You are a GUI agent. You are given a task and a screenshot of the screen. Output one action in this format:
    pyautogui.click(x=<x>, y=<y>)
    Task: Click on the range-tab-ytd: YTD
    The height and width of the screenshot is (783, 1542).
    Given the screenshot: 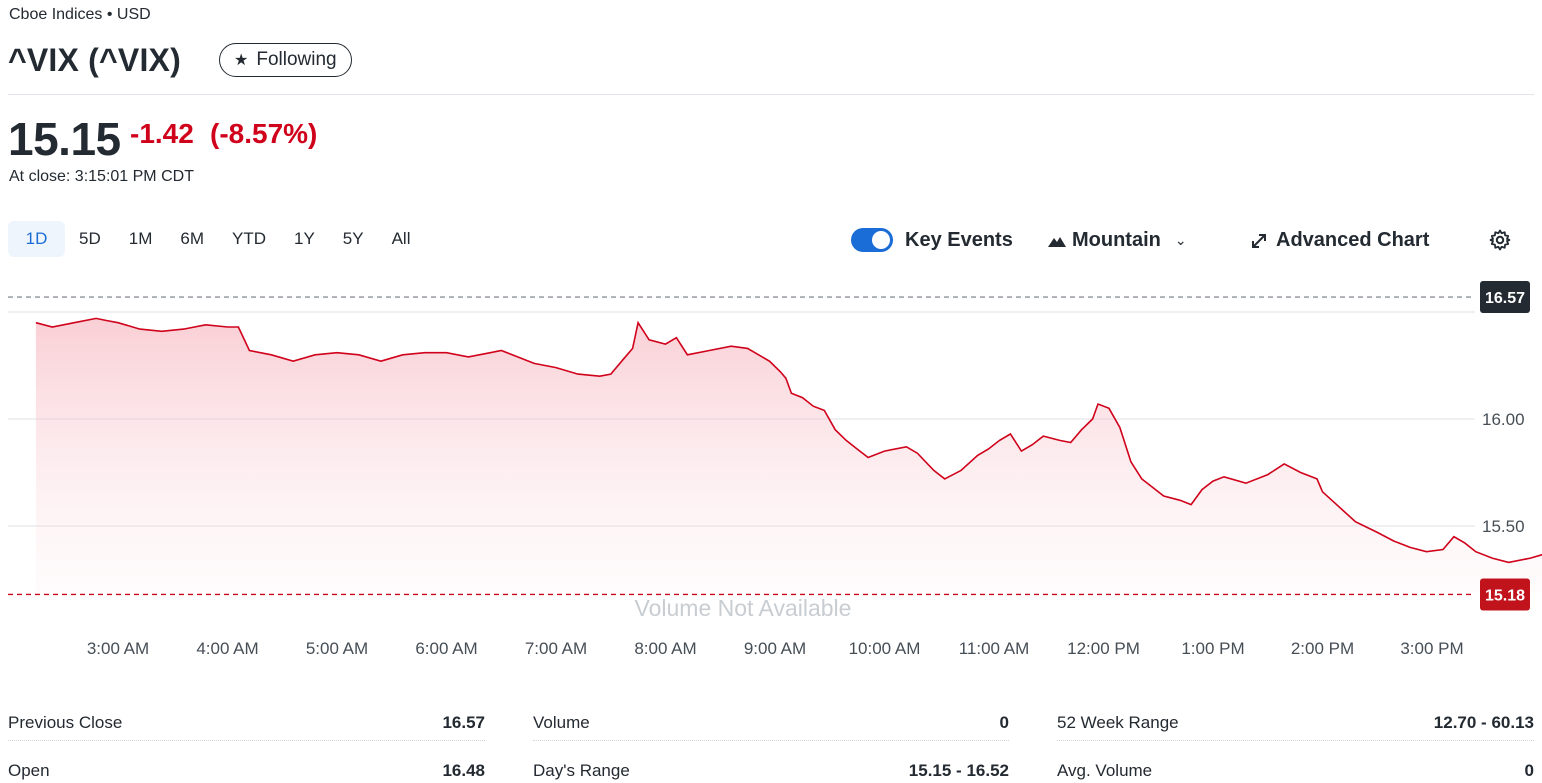 What is the action you would take?
    pyautogui.click(x=248, y=238)
    